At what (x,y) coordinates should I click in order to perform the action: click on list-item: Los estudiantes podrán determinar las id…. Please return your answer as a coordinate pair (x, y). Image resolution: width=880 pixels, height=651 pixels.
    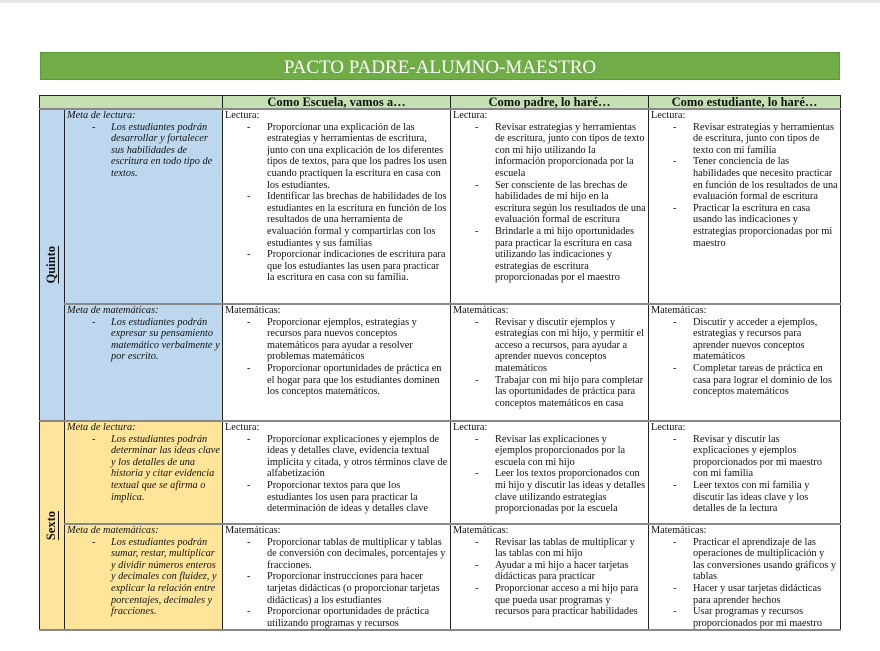
    Looking at the image, I should click on (143, 469).